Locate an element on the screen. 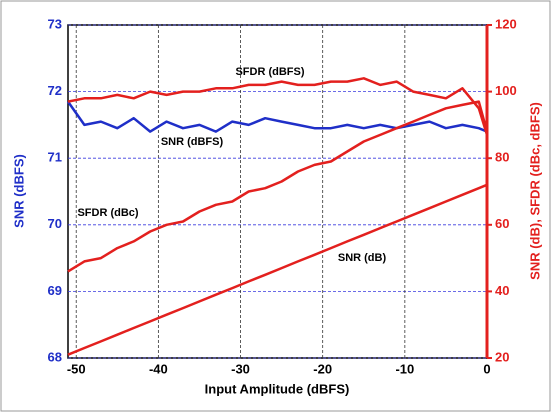  series-label: SNR (dB) is located at coordinates (362, 258).